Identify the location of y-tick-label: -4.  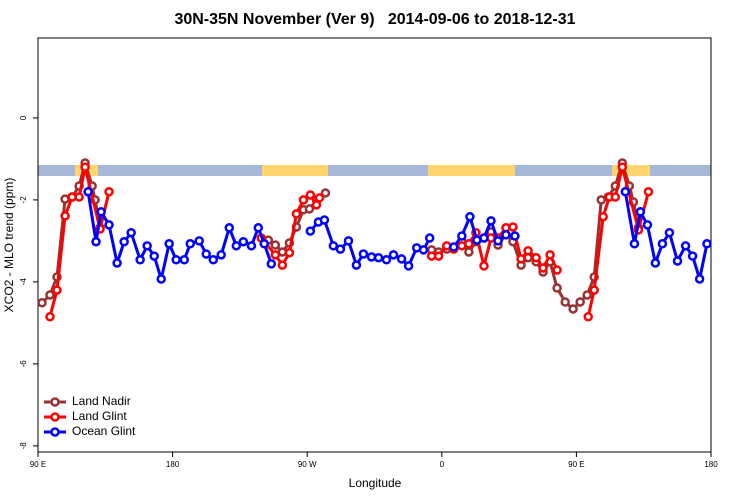
(23, 282).